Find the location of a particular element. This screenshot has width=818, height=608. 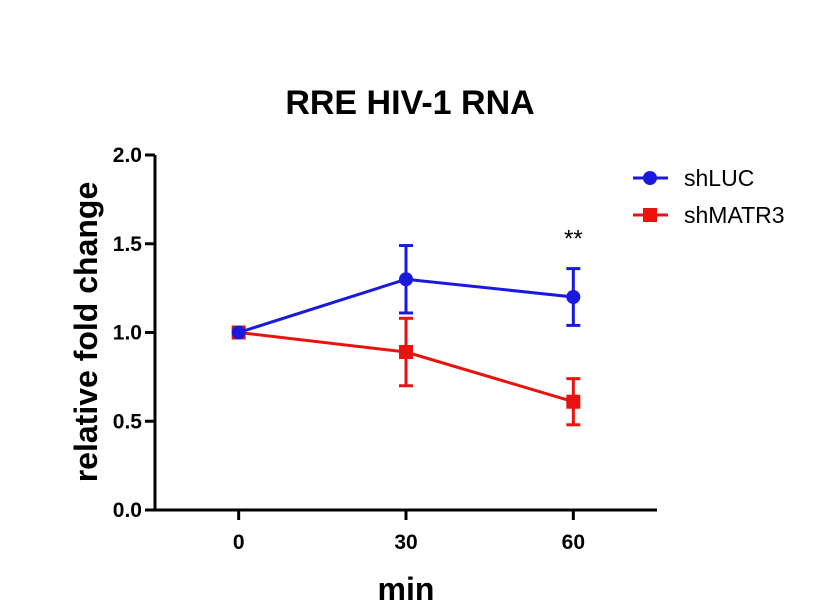

annotation-layer: ** is located at coordinates (573, 238).